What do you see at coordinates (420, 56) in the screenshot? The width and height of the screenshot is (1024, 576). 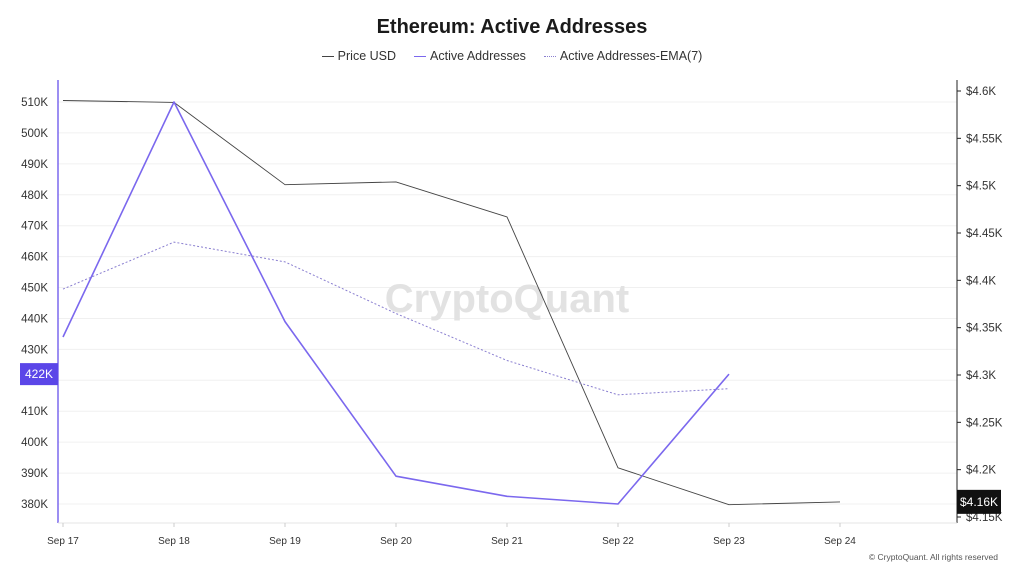 I see `legend-swatch-active-addresses` at bounding box center [420, 56].